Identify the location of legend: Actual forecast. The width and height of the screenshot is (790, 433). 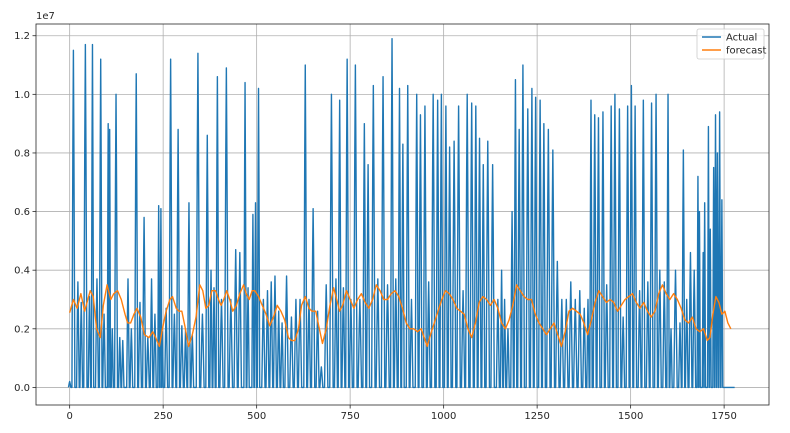
(731, 44).